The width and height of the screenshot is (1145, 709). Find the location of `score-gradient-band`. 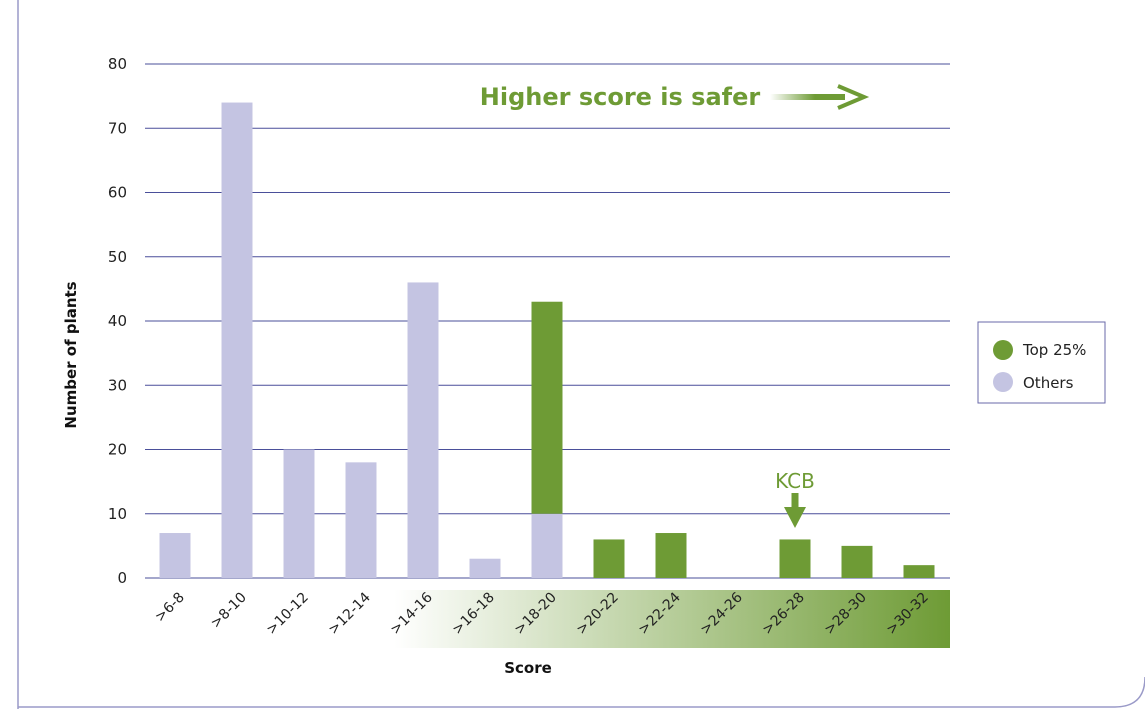

score-gradient-band is located at coordinates (657, 619).